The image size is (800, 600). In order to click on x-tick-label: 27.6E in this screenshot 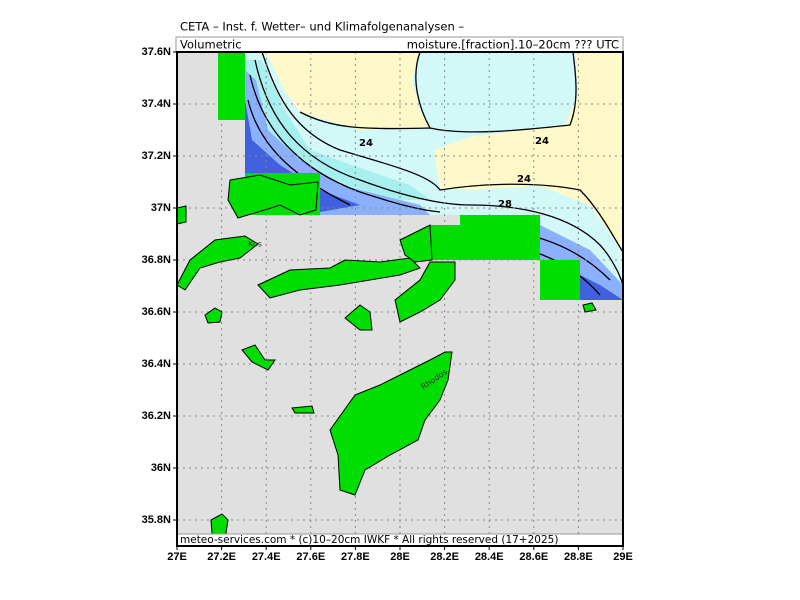, I will do `click(310, 557)`.